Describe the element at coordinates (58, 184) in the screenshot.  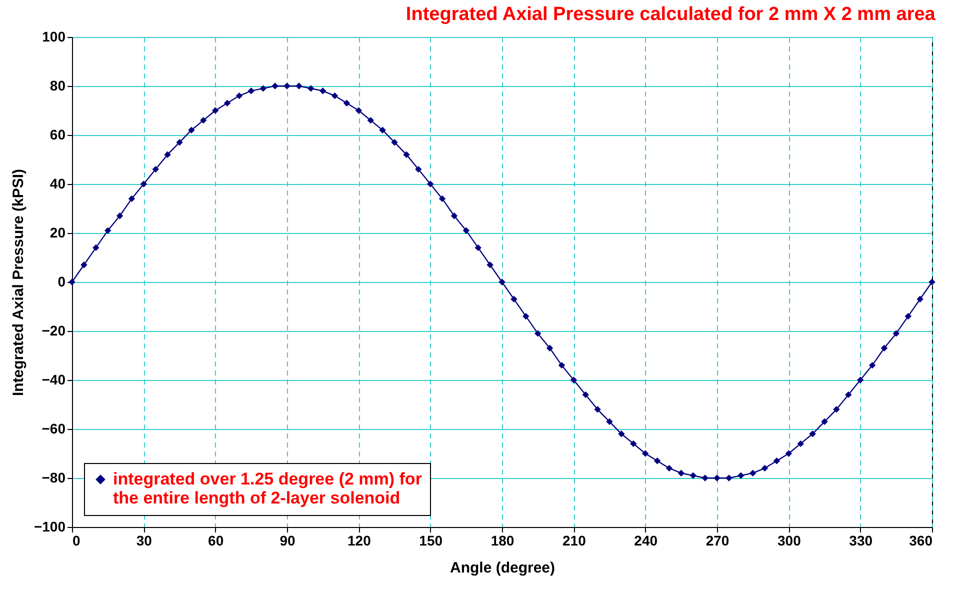
I see `y-tick-label: 40` at that location.